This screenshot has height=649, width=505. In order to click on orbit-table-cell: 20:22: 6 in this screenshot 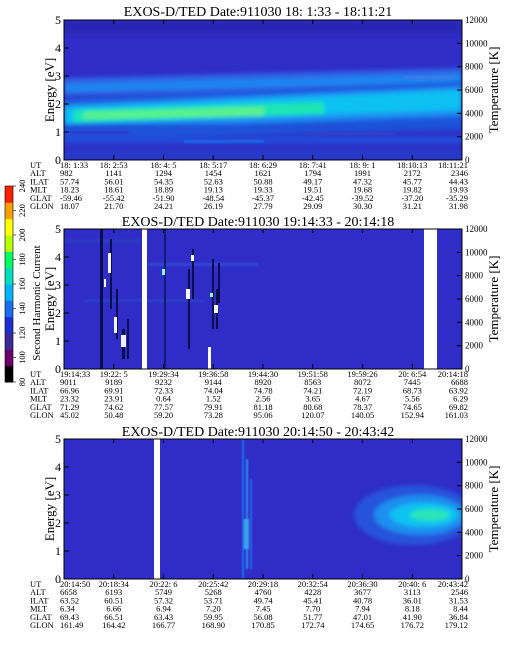, I will do `click(163, 584)`.